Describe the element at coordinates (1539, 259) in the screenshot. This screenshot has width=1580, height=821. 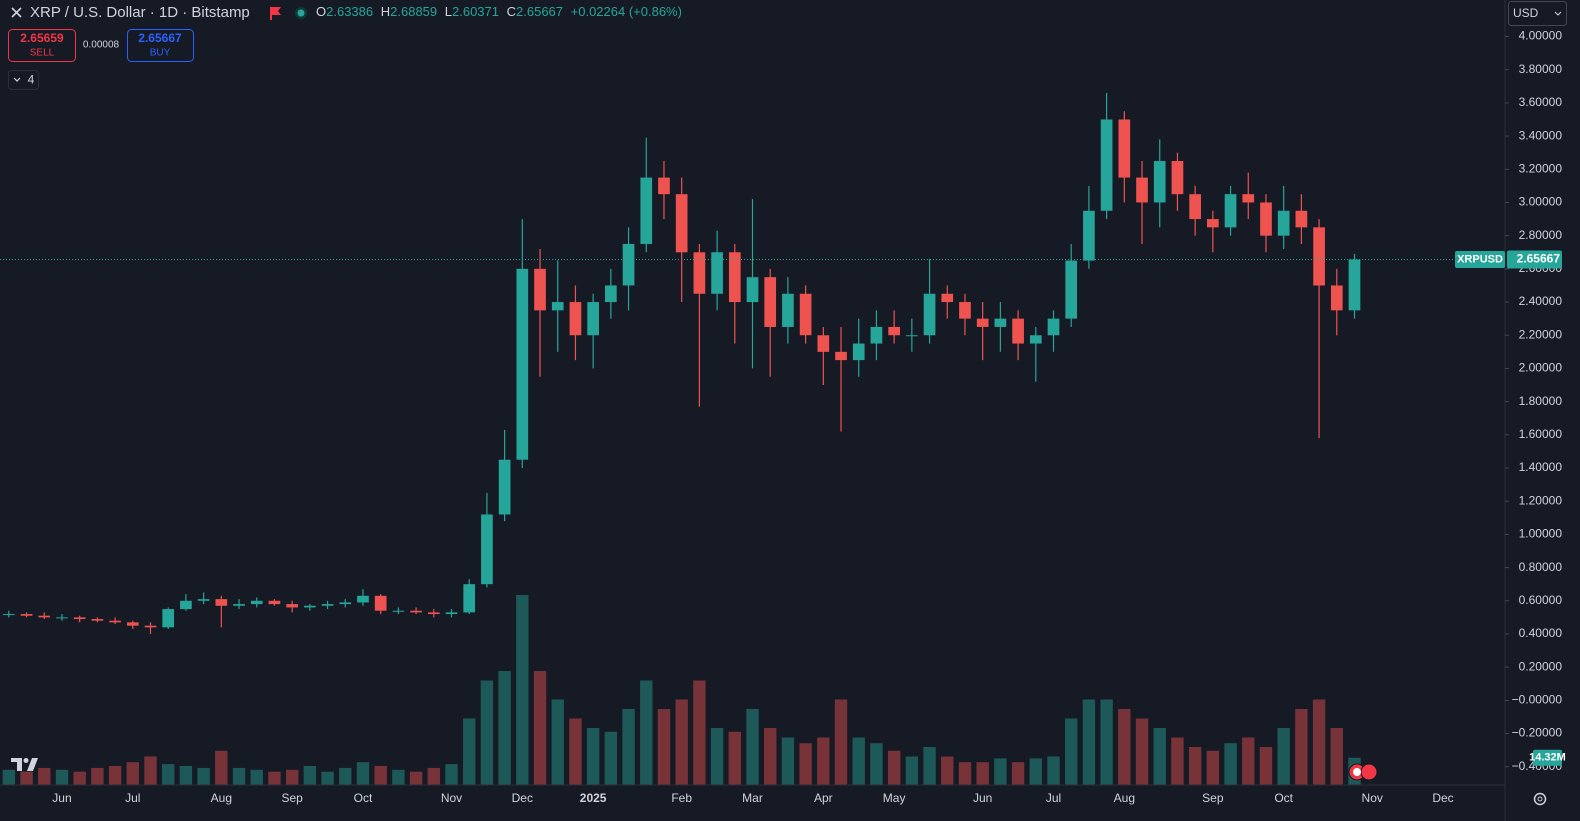
I see `price-tag: 2.65667` at that location.